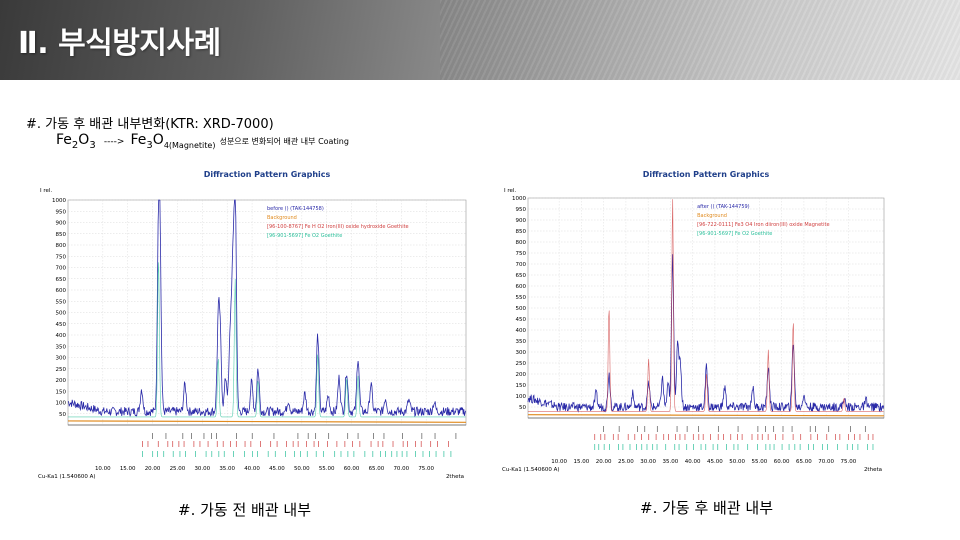 Image resolution: width=960 pixels, height=540 pixels. What do you see at coordinates (150, 124) in the screenshot?
I see `subtitle: #. 가동 후 배관 내부변화(KTR: XRD-7000)` at bounding box center [150, 124].